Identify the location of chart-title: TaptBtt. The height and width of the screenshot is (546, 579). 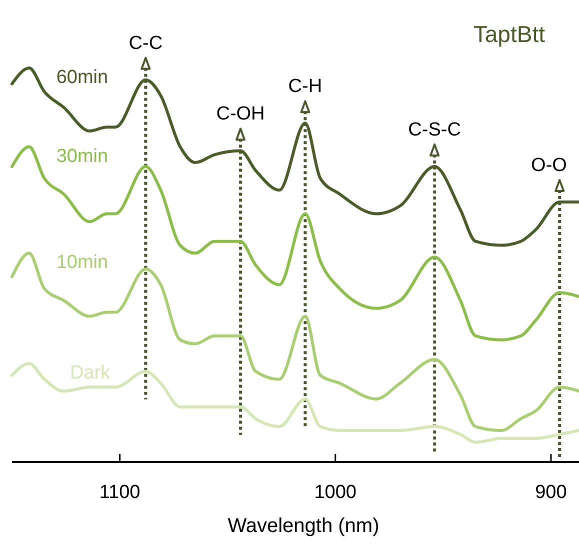
(509, 34).